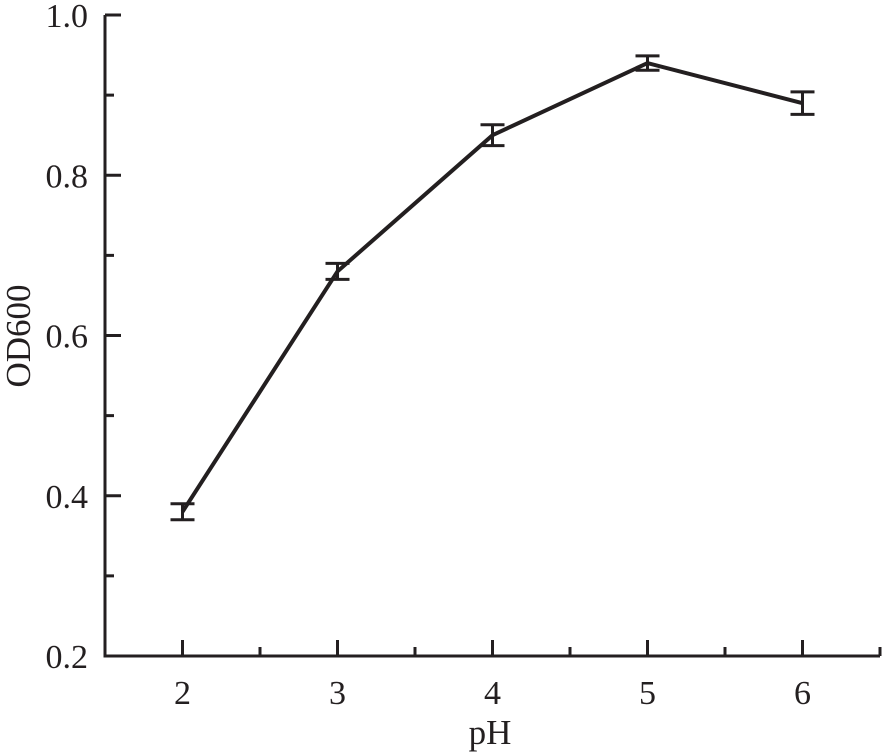 This screenshot has width=883, height=756. Describe the element at coordinates (802, 693) in the screenshot. I see `x-tick-label: 6` at that location.